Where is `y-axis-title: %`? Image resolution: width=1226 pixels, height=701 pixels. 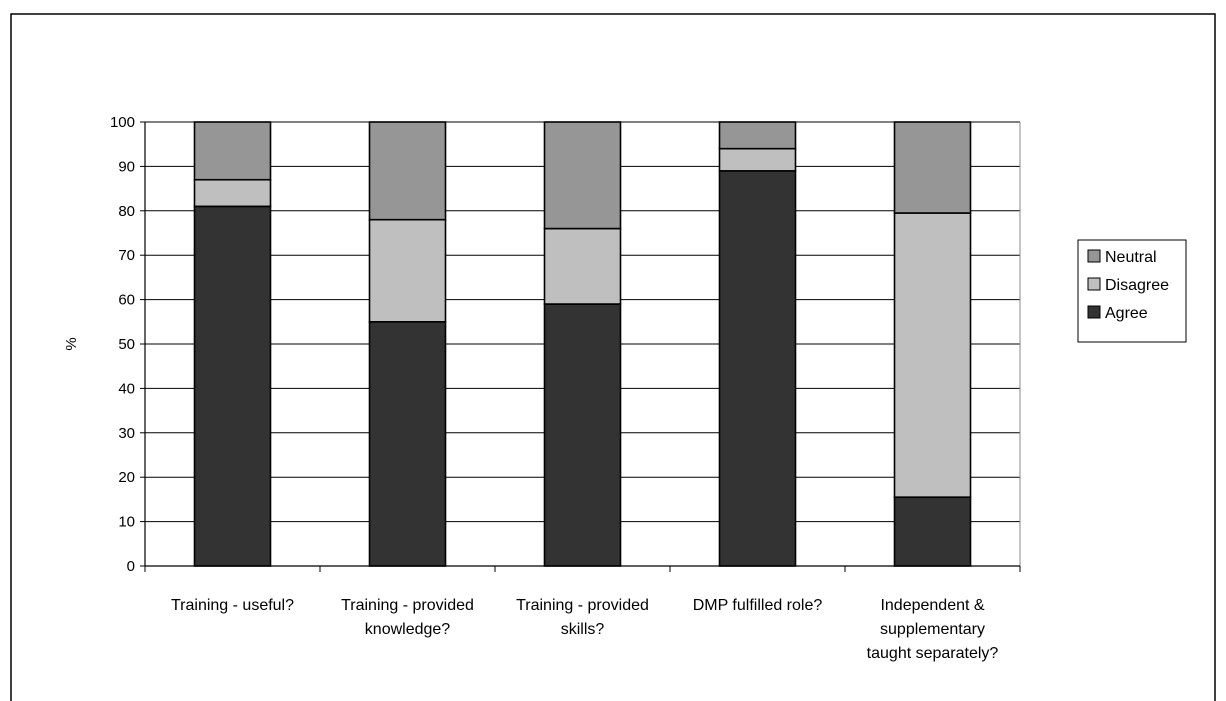
y-axis-title: % is located at coordinates (71, 343).